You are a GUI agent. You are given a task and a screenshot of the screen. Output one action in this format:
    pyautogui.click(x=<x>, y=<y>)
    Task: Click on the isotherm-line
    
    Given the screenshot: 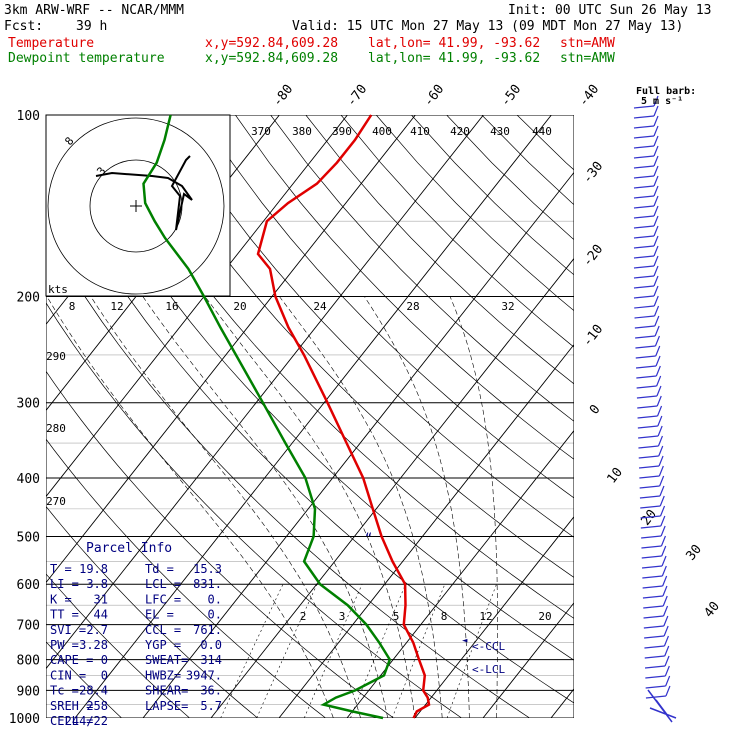 What is the action you would take?
    pyautogui.click(x=3, y=416)
    